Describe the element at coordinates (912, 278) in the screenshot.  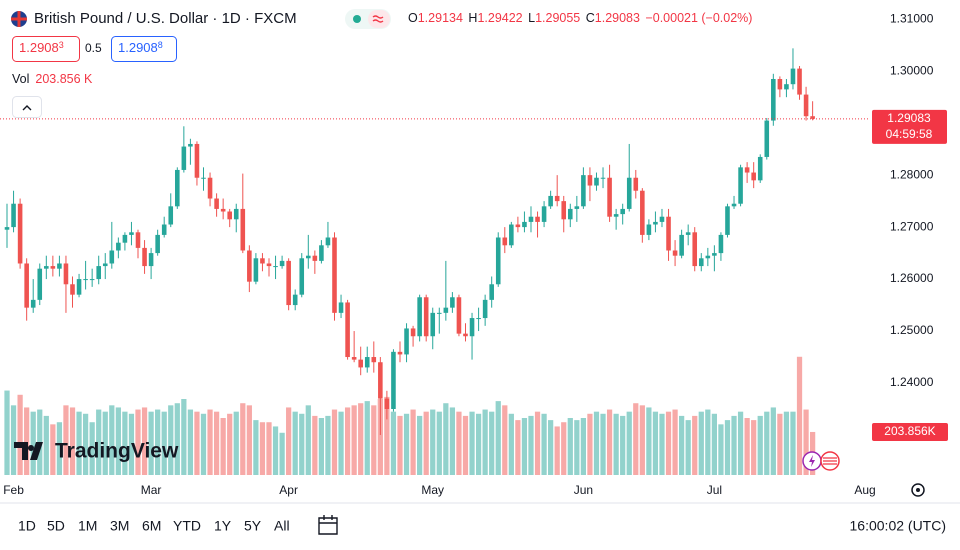
I see `price-tick-label: 1.26000` at that location.